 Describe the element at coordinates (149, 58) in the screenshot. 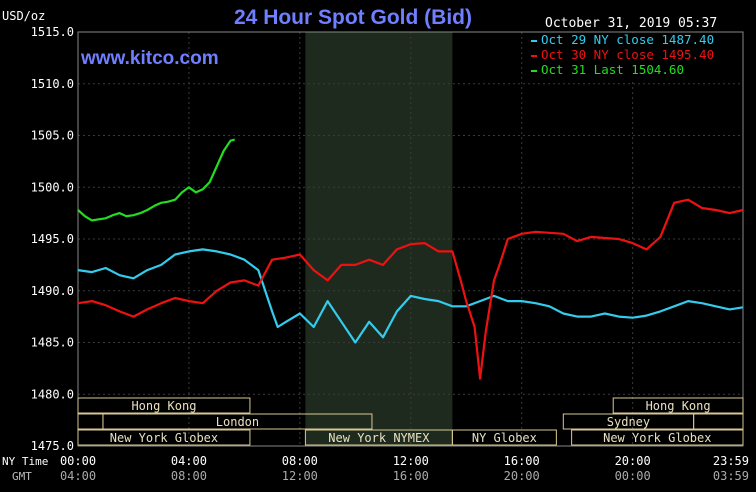

I see `website-label: www.kitco.com` at that location.